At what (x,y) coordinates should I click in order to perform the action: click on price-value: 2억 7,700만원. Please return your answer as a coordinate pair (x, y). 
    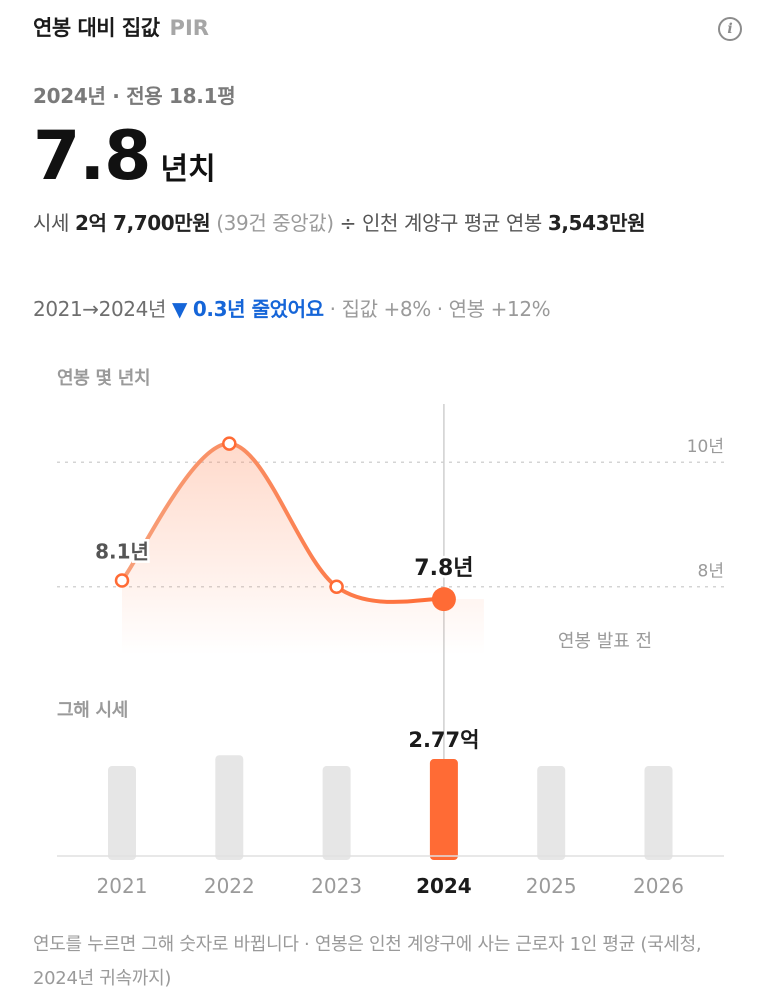
    Looking at the image, I should click on (142, 223).